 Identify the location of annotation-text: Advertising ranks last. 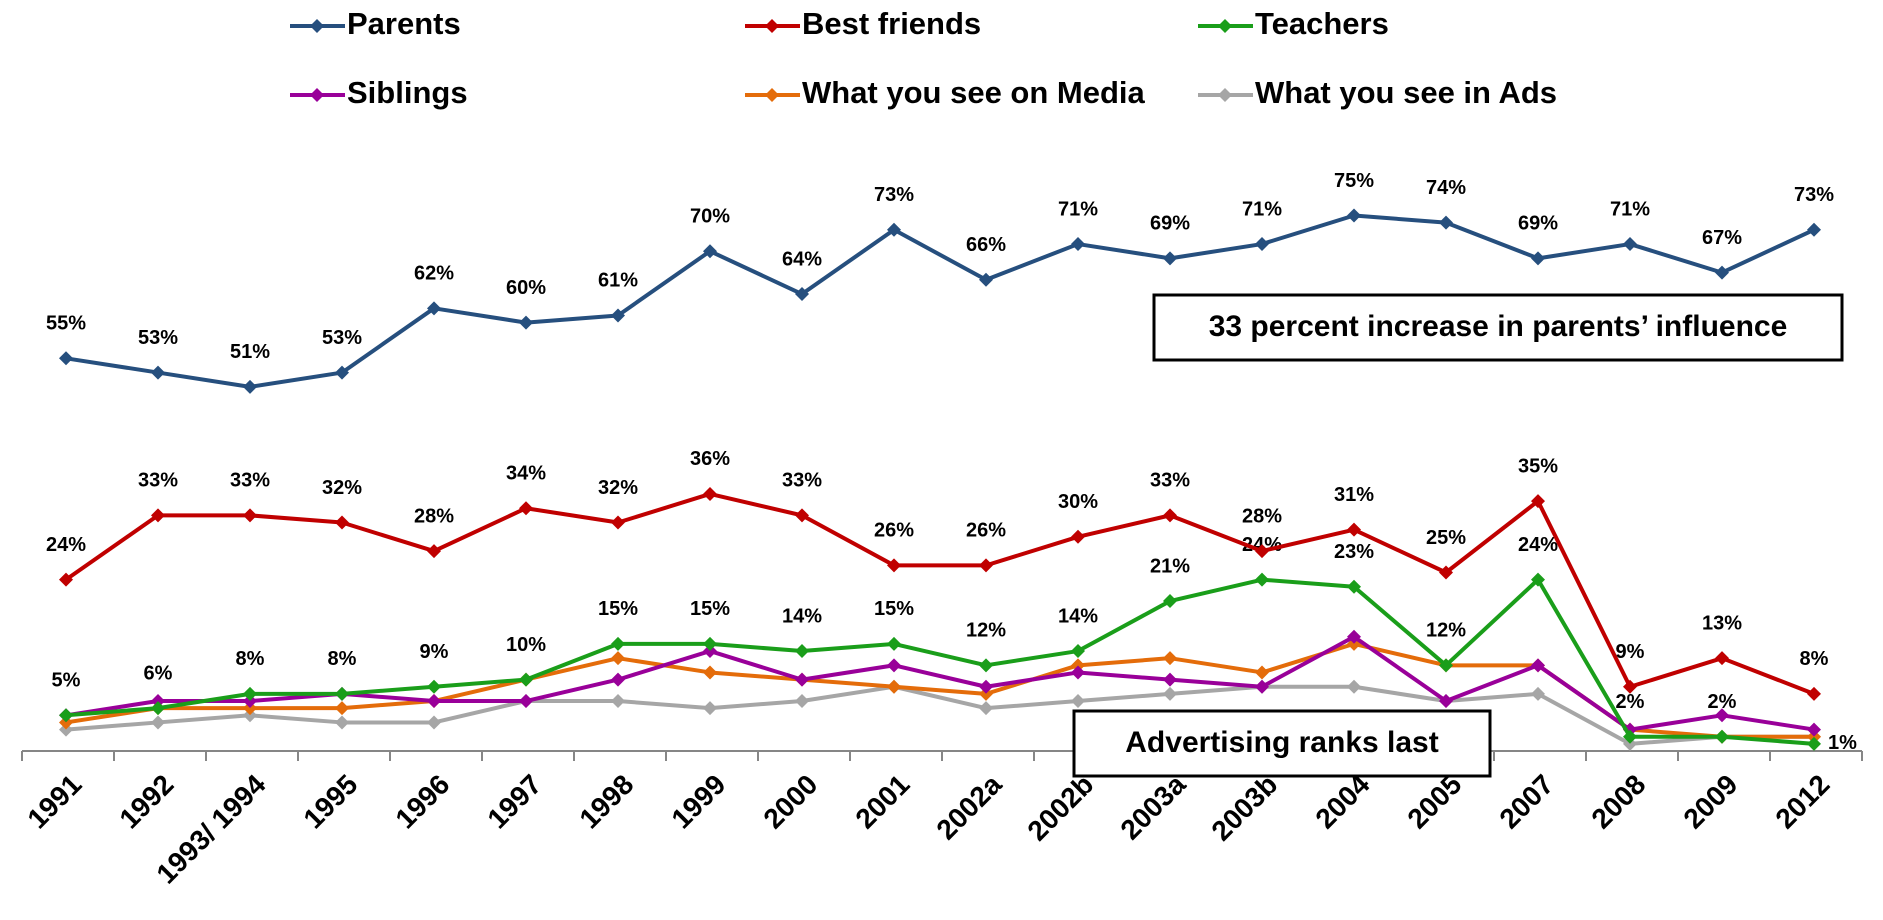
(1281, 742).